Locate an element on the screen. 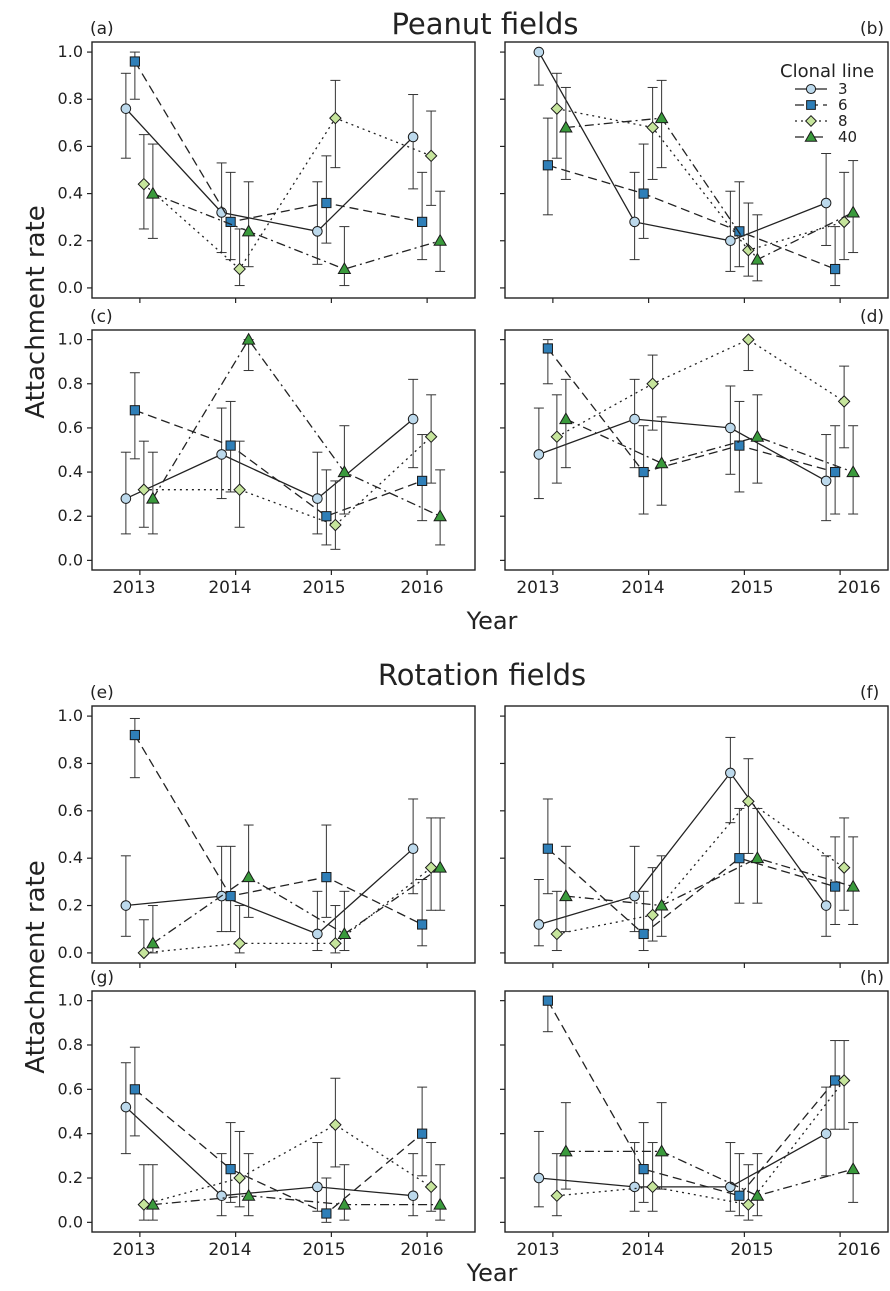  legend-title: Clonal line is located at coordinates (827, 71).